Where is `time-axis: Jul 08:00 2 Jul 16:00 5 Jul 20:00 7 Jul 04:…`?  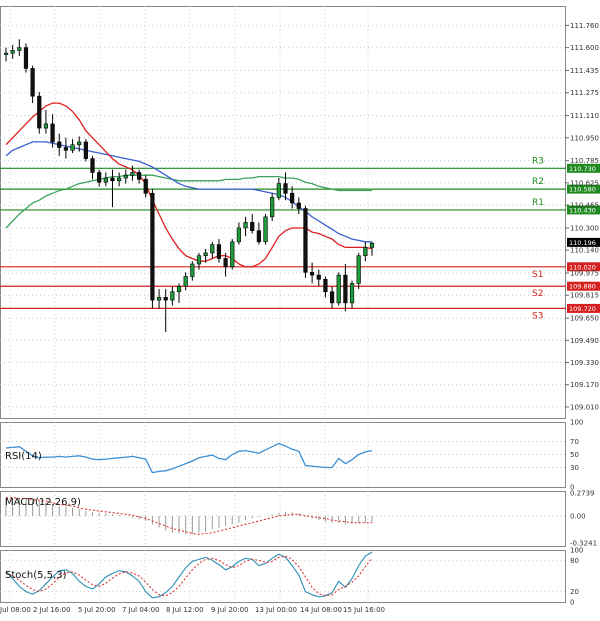 time-axis: Jul 08:00 2 Jul 16:00 5 Jul 20:00 7 Jul 04:… is located at coordinates (192, 610).